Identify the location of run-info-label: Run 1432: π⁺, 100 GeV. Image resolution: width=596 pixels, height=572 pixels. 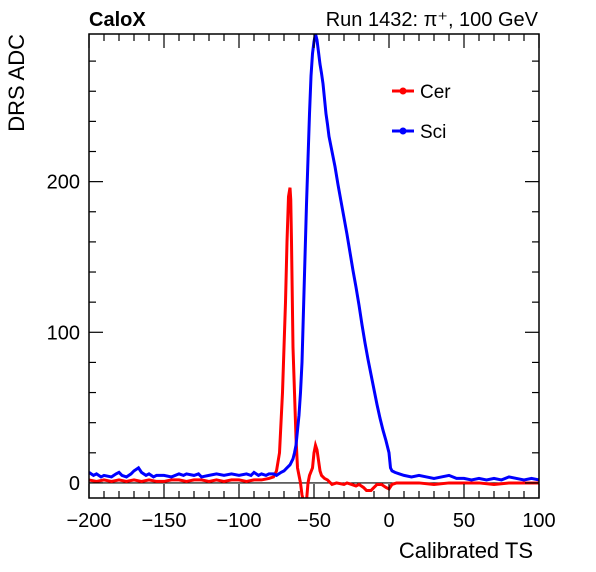
(432, 20).